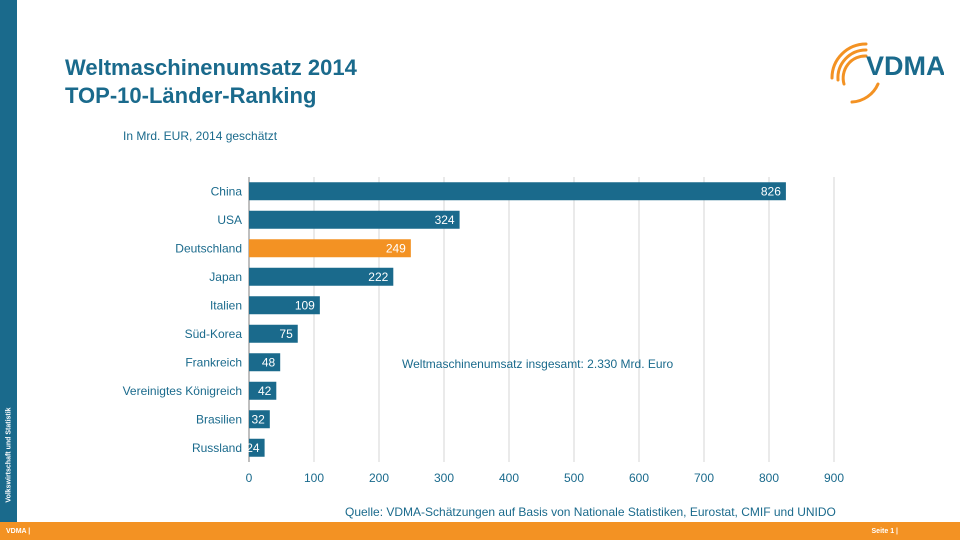 This screenshot has width=960, height=540. Describe the element at coordinates (834, 478) in the screenshot. I see `x-tick-label: 900` at that location.